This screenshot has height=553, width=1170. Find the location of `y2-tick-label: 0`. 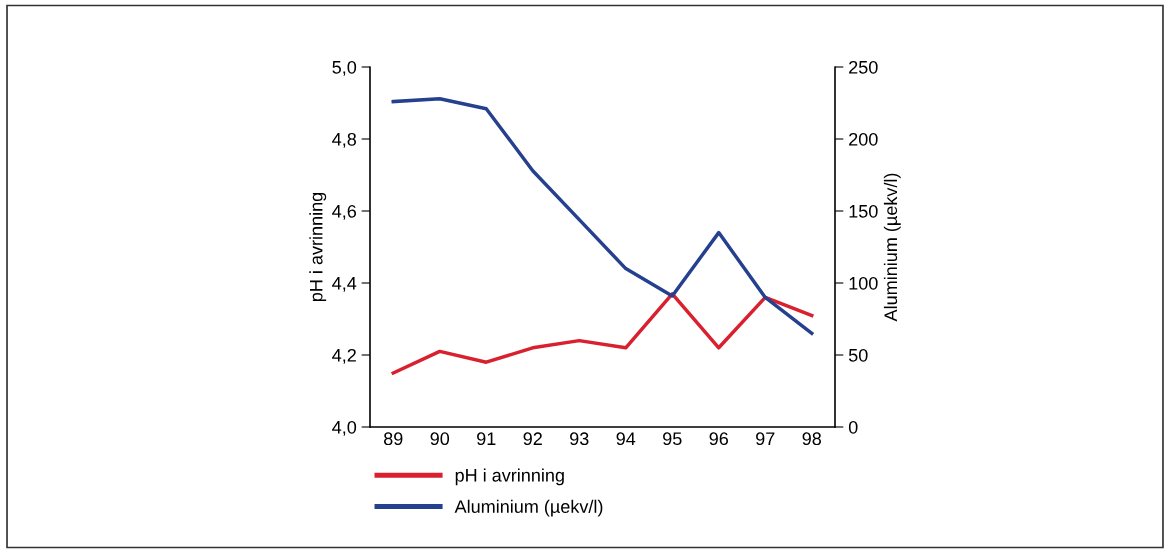

y2-tick-label: 0 is located at coordinates (853, 427).